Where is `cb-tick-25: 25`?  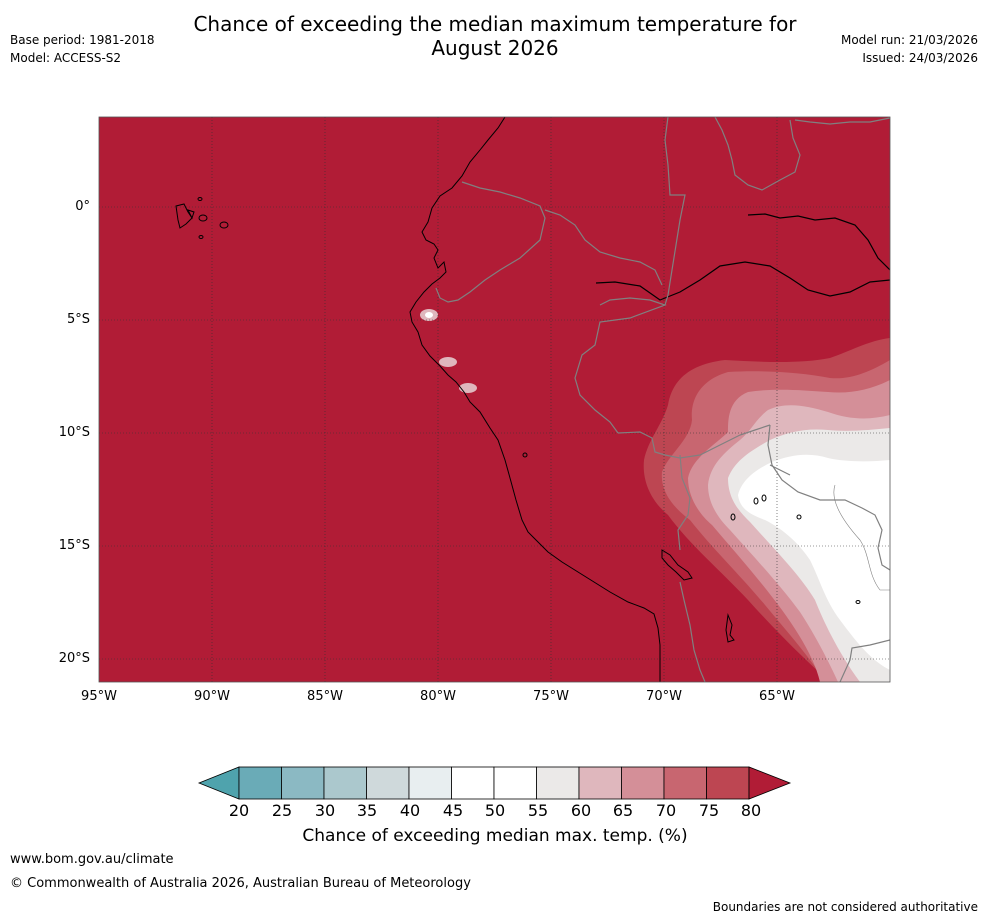
cb-tick-25: 25 is located at coordinates (282, 810).